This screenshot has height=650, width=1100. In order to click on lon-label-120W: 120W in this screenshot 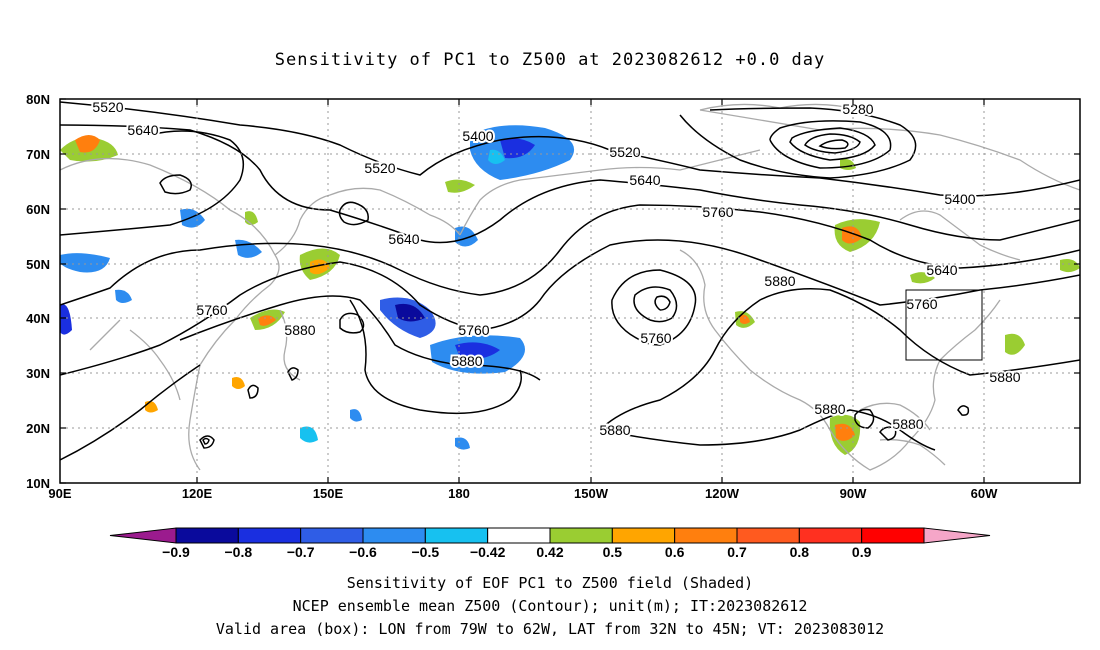, I will do `click(722, 493)`.